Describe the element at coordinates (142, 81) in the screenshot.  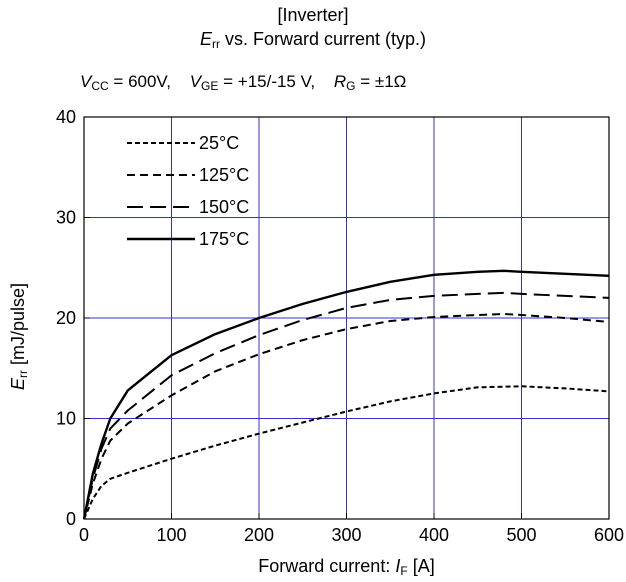
I see `vcc-value: = 600V,` at that location.